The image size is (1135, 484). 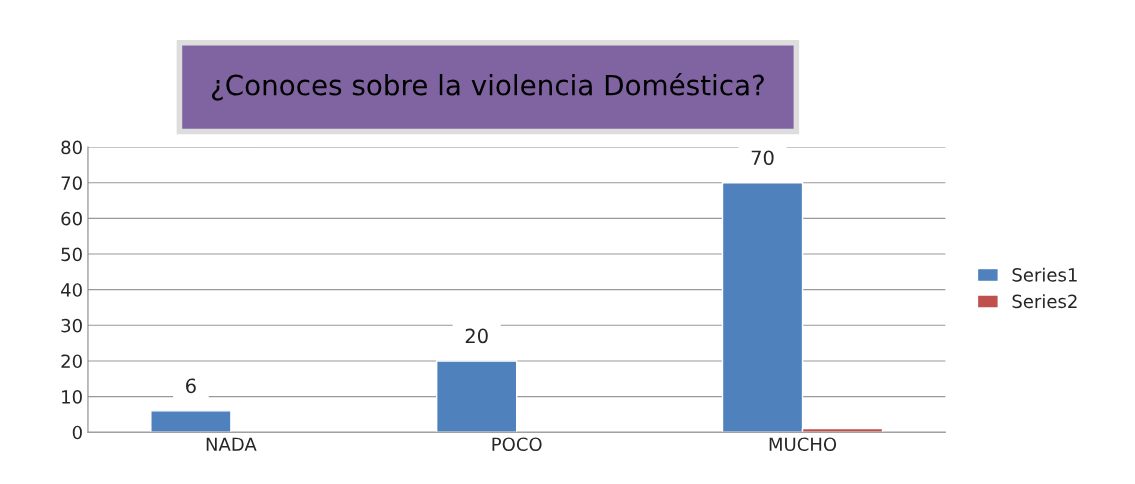 What do you see at coordinates (803, 444) in the screenshot?
I see `x-tick-label: MUCHO` at bounding box center [803, 444].